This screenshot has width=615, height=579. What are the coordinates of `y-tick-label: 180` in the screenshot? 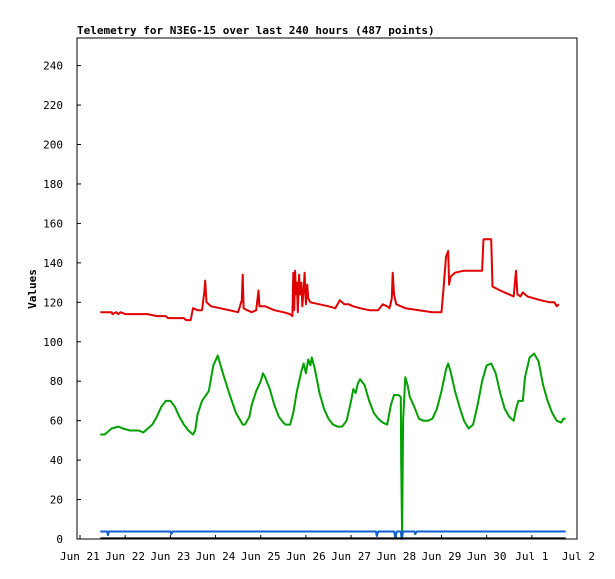 It's located at (53, 184).